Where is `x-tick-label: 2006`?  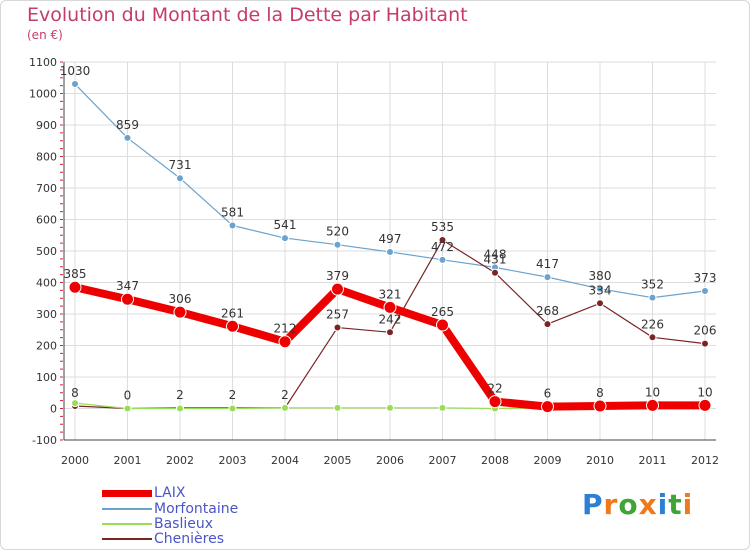
x-tick-label: 2006 is located at coordinates (390, 460).